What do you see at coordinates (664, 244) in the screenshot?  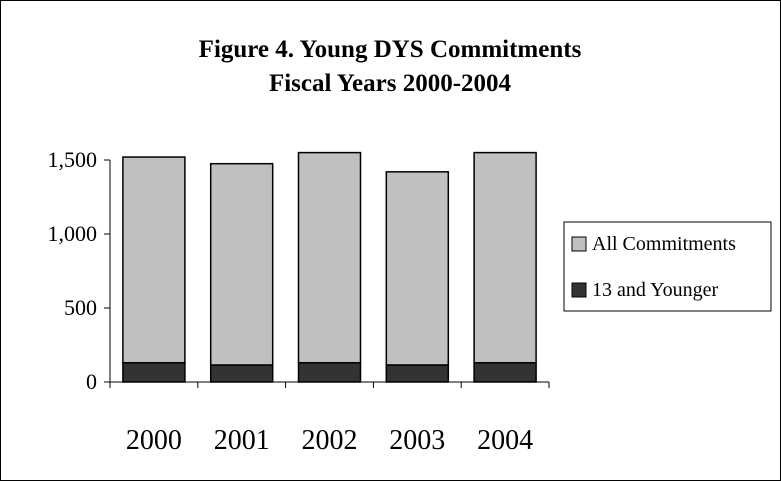 I see `legend-label: All Commitments` at bounding box center [664, 244].